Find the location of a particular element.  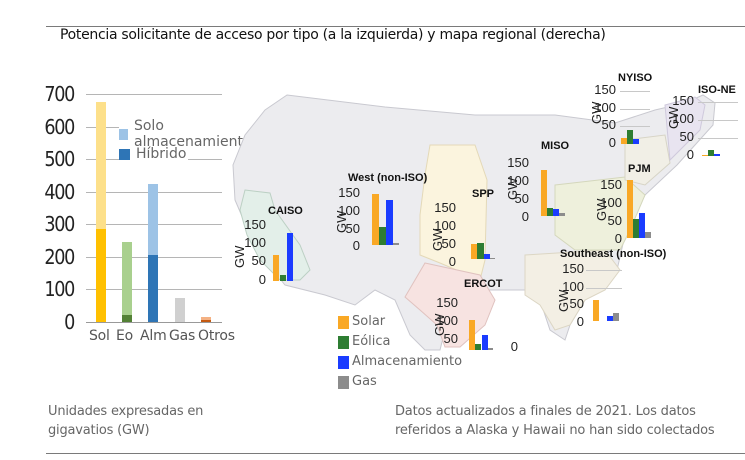

bar-otros-standalone is located at coordinates (206, 318).